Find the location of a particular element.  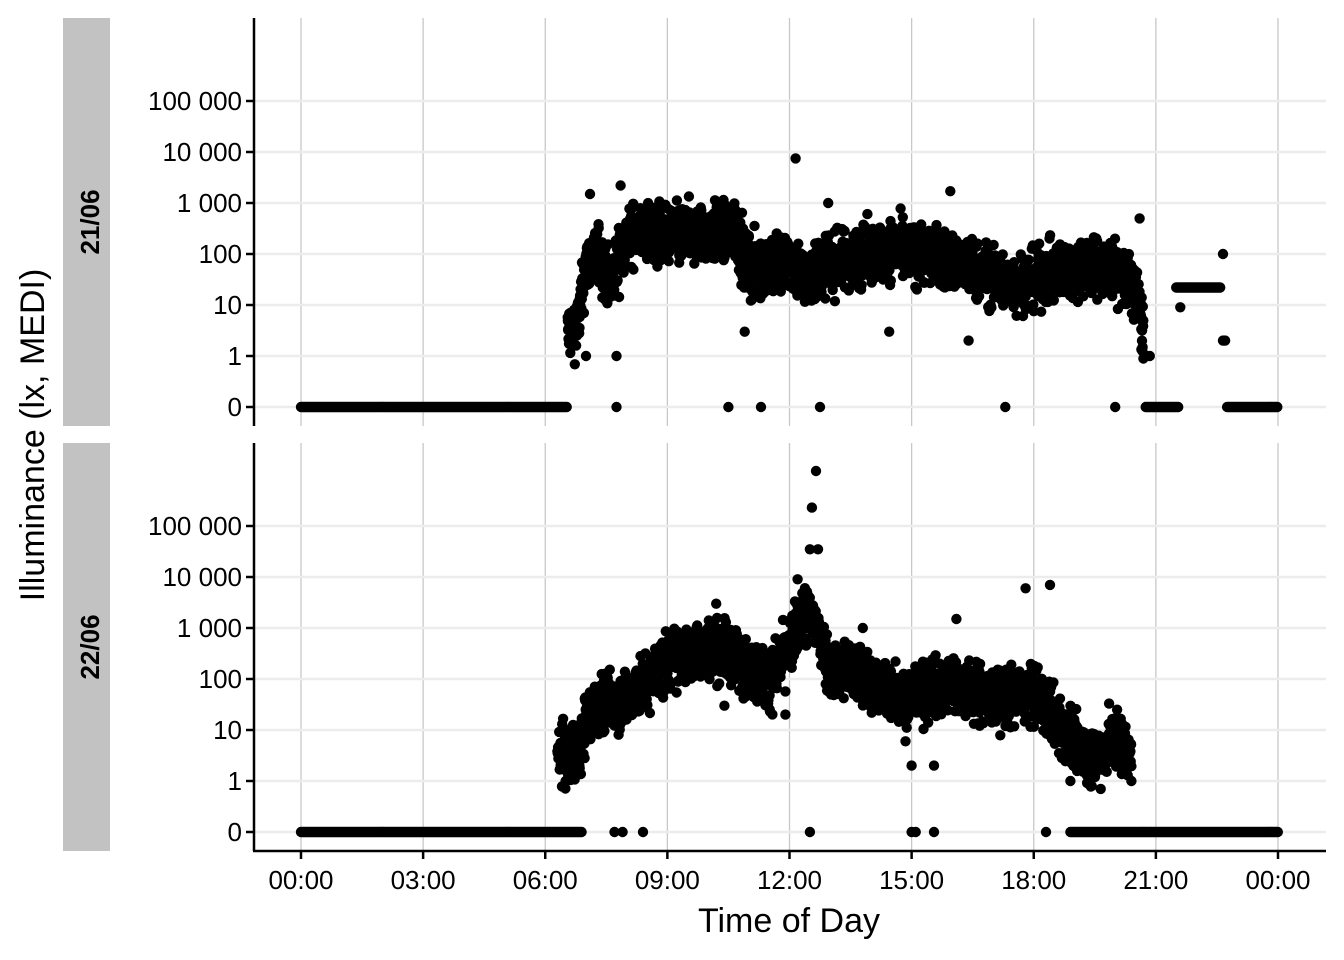

facet-strip-label-22-06: 22/06 is located at coordinates (90, 646).